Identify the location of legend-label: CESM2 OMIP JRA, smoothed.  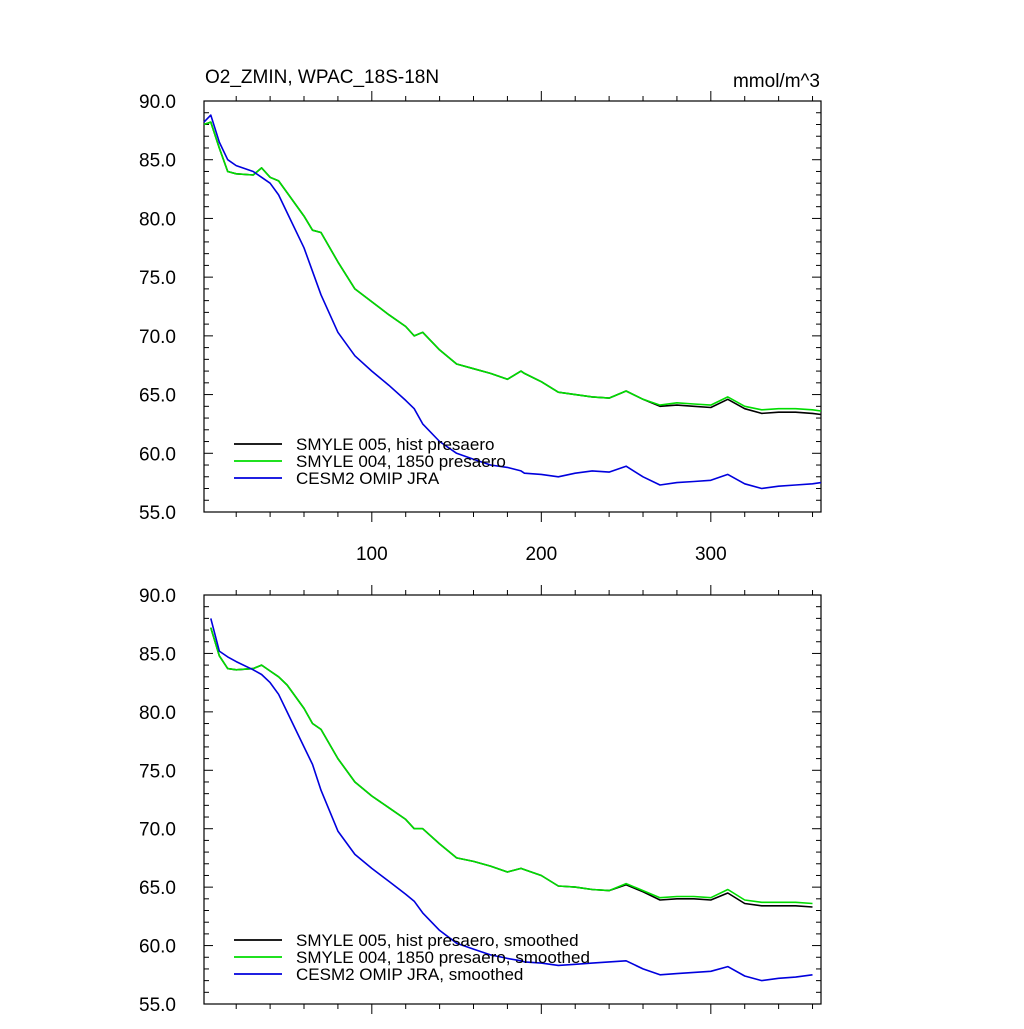
(409, 974).